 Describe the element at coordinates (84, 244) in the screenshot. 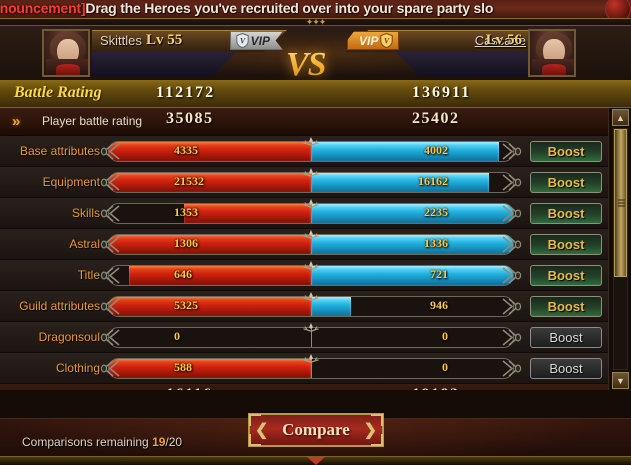

I see `stat-label: Astral` at that location.